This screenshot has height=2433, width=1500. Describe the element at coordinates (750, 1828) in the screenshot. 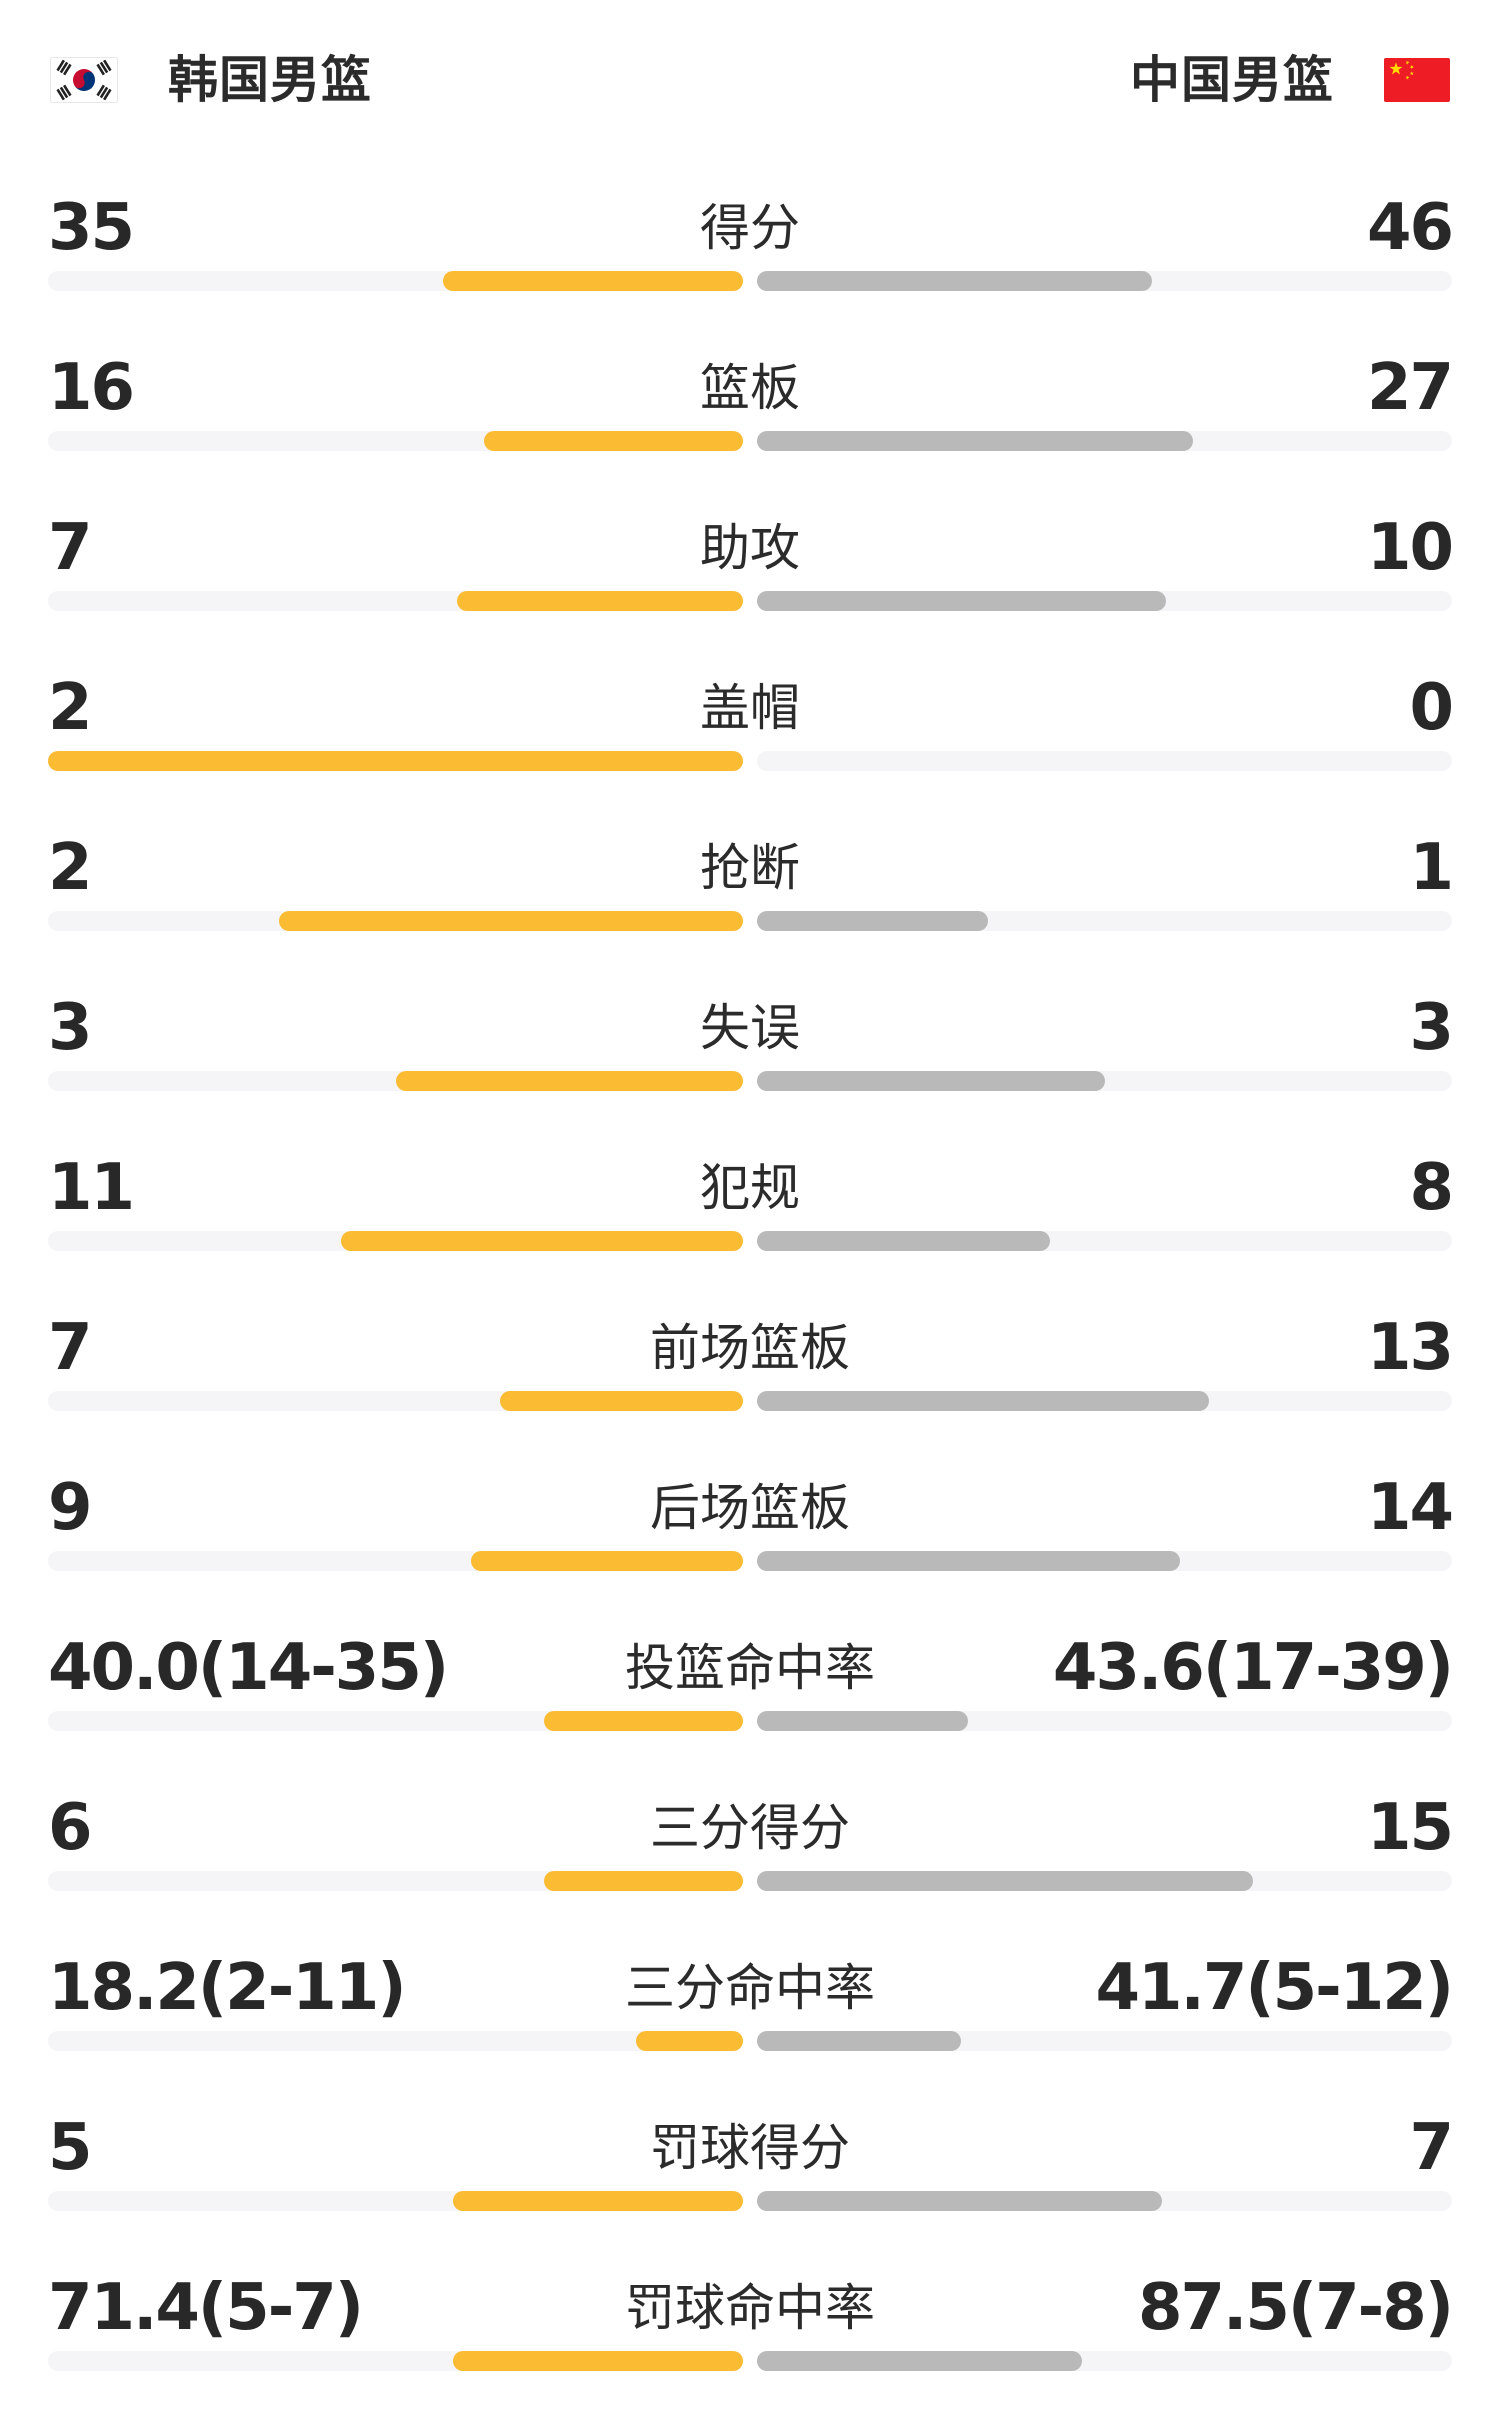

I see `stat-label: 三分得分` at that location.